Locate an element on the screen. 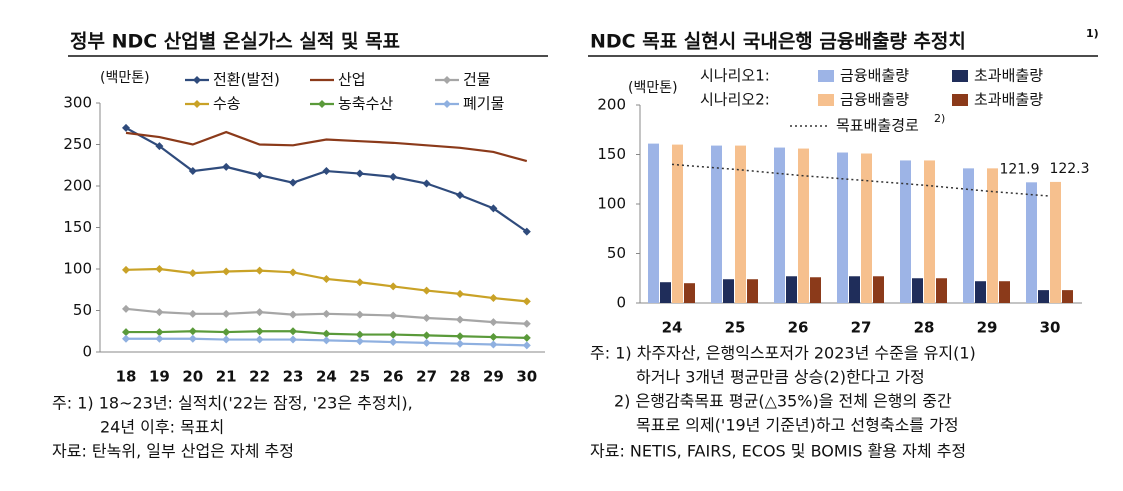  legend-label: 폐기물 is located at coordinates (483, 104).